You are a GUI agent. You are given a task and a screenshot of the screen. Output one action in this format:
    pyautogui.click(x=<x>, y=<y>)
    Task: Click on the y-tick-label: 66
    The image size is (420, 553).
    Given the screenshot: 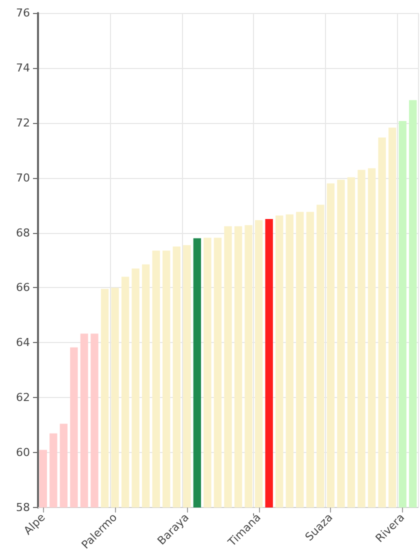 What is the action you would take?
    pyautogui.click(x=23, y=287)
    